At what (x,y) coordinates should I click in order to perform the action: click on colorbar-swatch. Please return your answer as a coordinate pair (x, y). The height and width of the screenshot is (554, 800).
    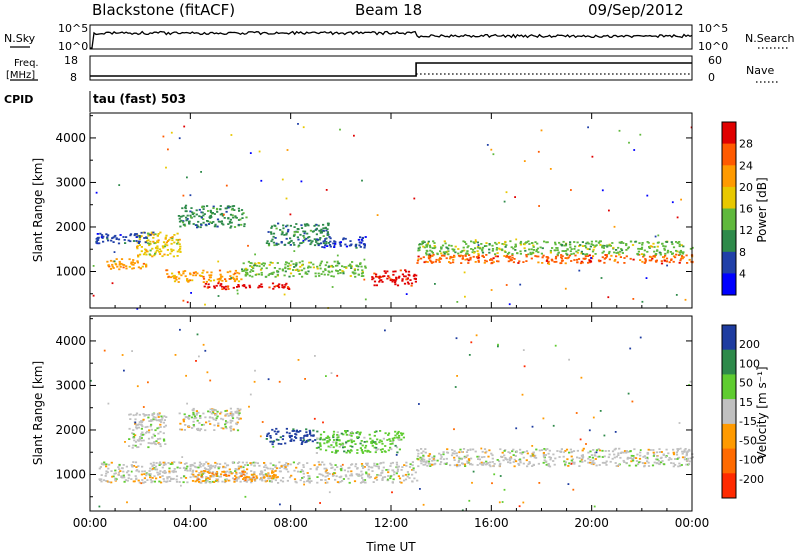
    Looking at the image, I should click on (729, 219).